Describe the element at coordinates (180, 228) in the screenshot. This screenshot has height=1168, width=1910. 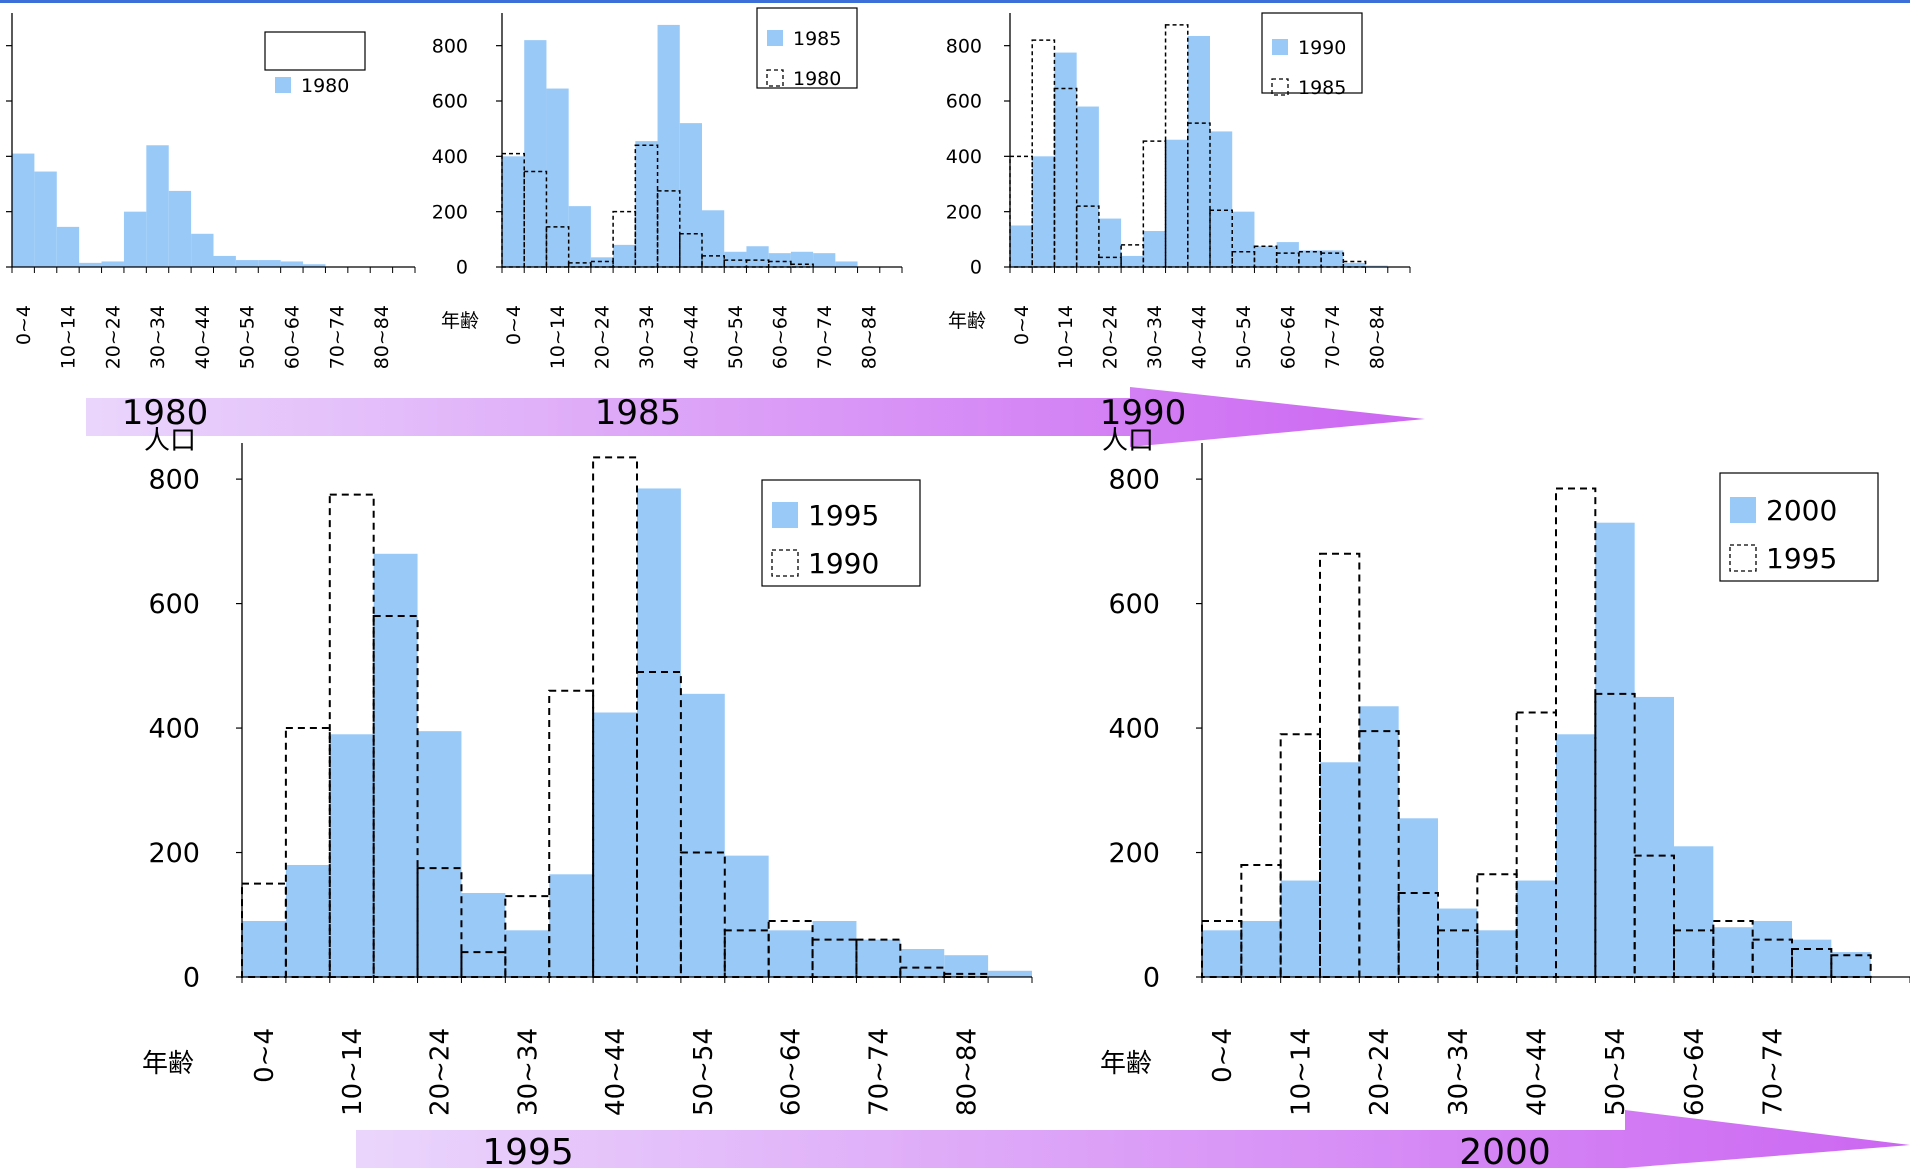
I see `bar-1980-35~39` at that location.